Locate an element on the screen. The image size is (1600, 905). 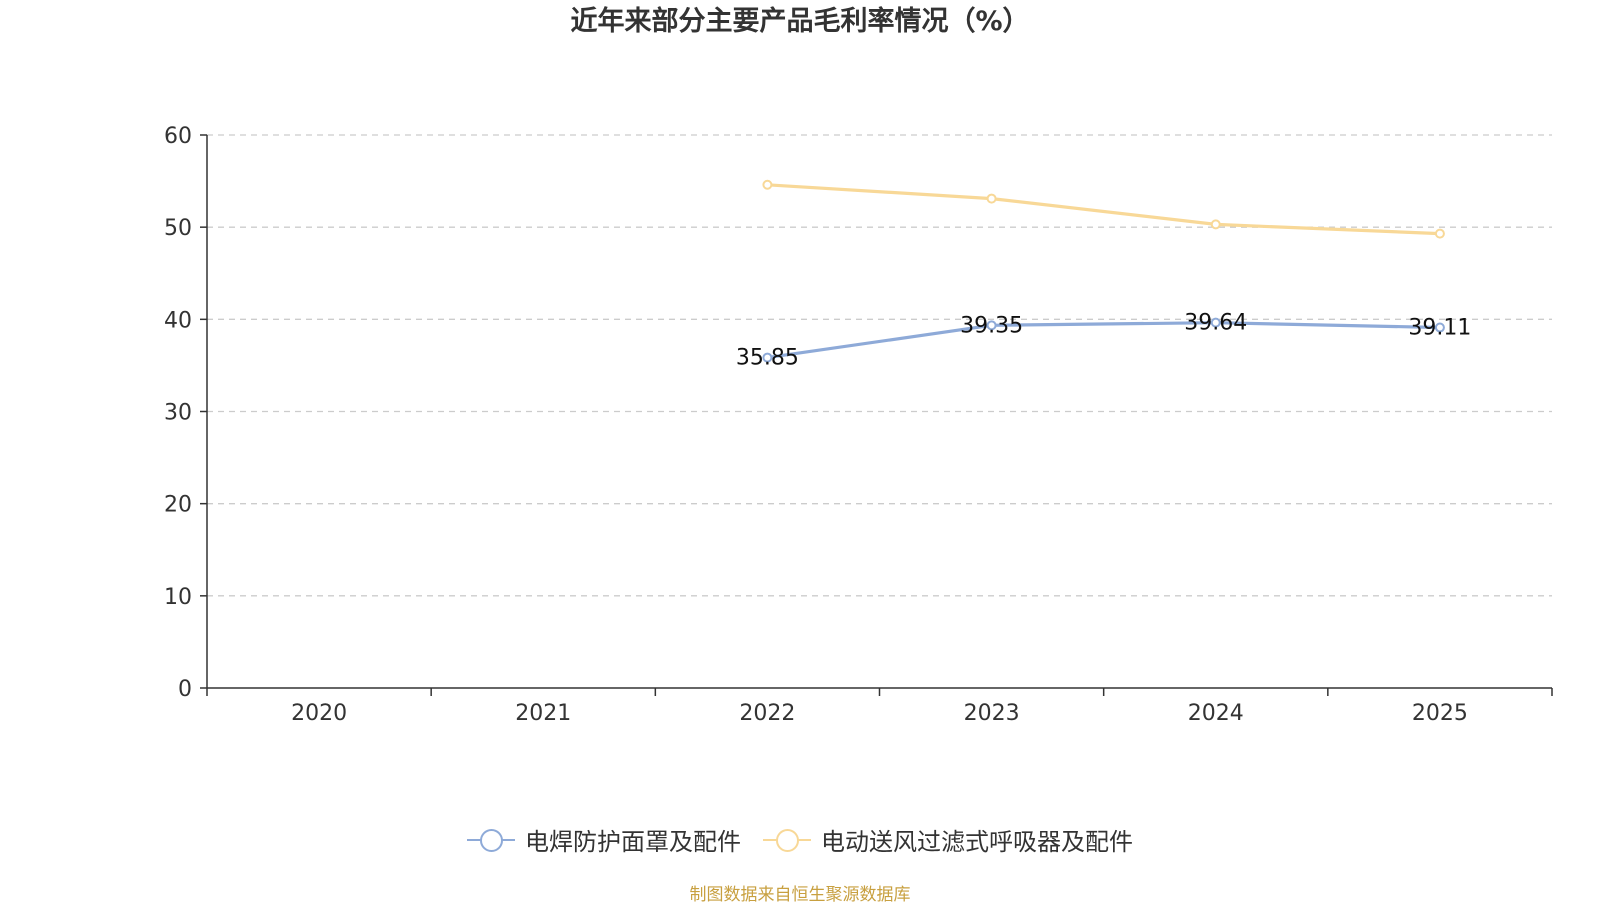
x-tick-label: 2022 is located at coordinates (767, 713).